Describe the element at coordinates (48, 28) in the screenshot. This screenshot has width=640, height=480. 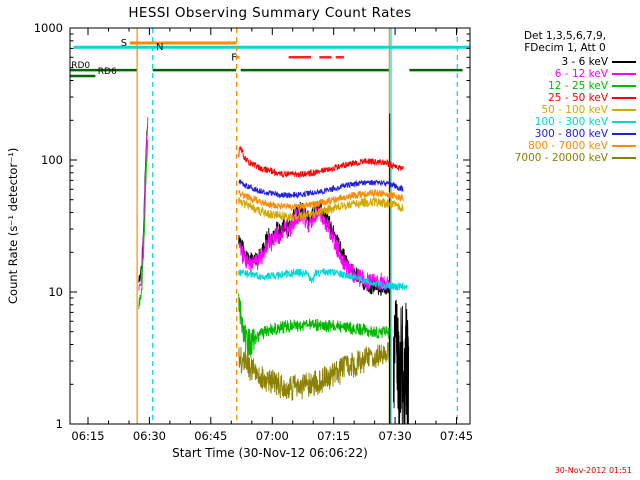
I see `y-tick-label: 1000` at that location.